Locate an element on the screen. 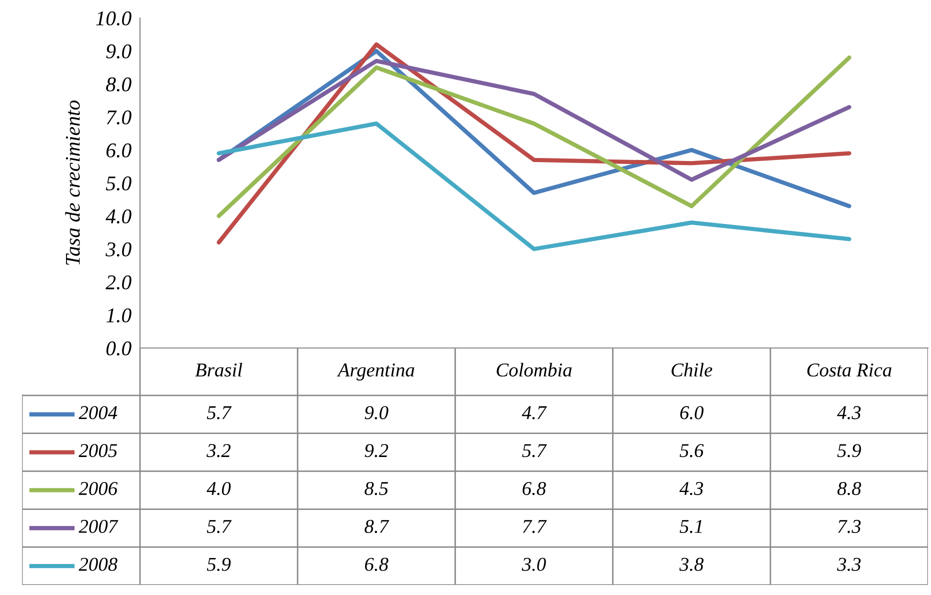 This screenshot has height=595, width=931. x-tick-label: Brasil is located at coordinates (218, 369).